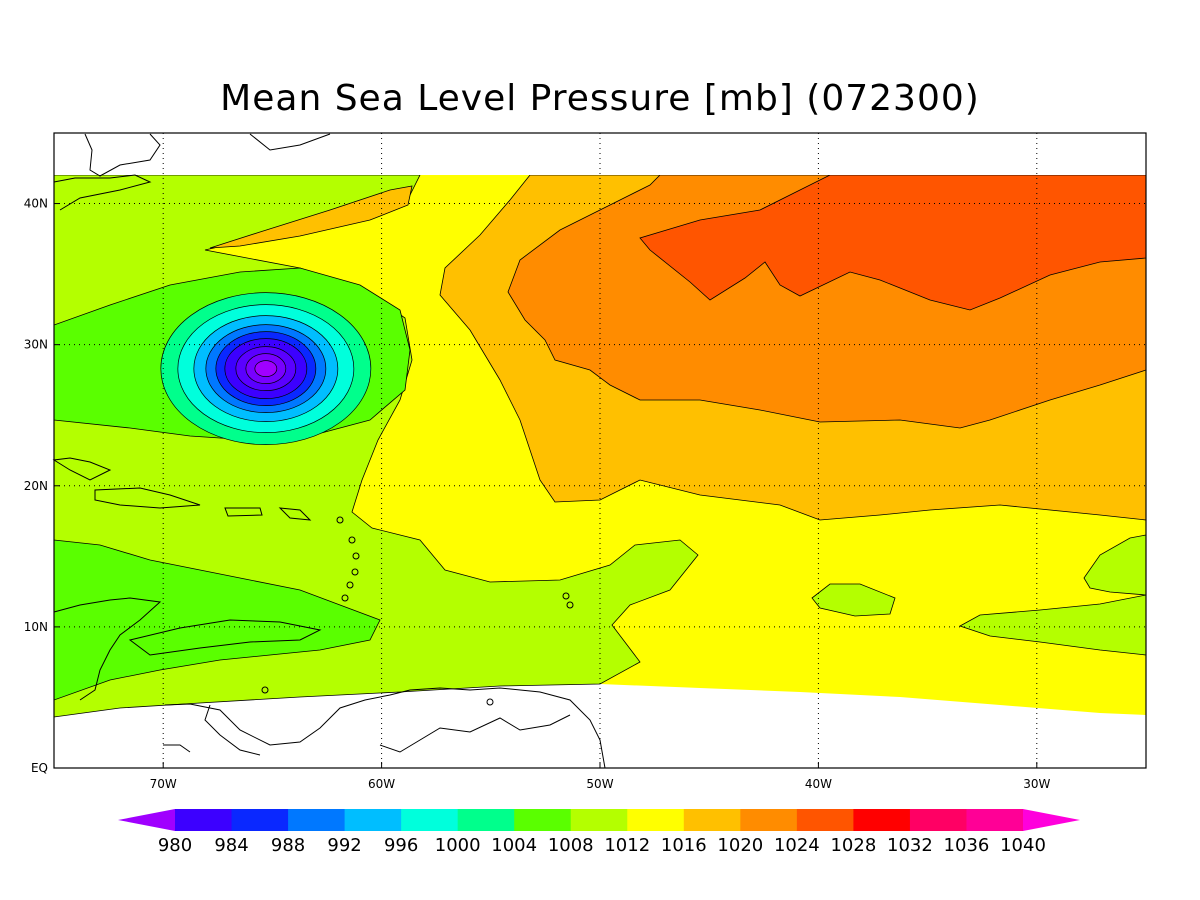  Describe the element at coordinates (36, 204) in the screenshot. I see `lat-tick-label: 40N` at that location.